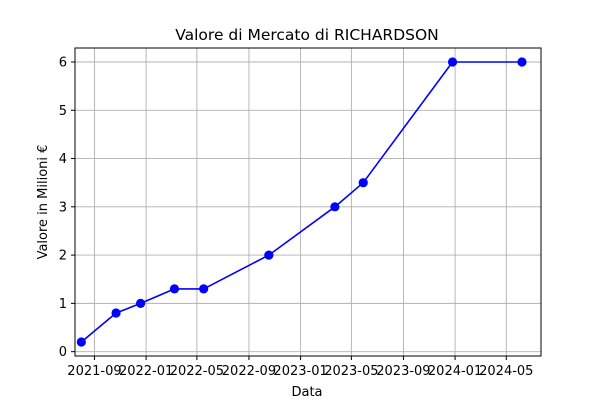  What do you see at coordinates (63, 111) in the screenshot?
I see `y-tick-label: 5` at bounding box center [63, 111].